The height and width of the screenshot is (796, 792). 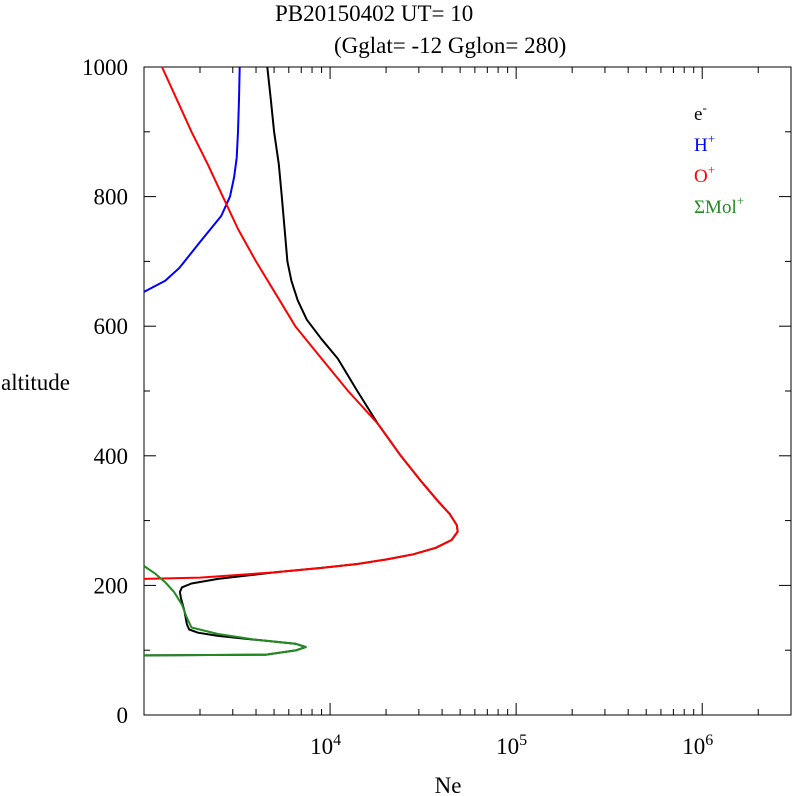 What do you see at coordinates (123, 715) in the screenshot?
I see `y-tick-label: 0` at bounding box center [123, 715].